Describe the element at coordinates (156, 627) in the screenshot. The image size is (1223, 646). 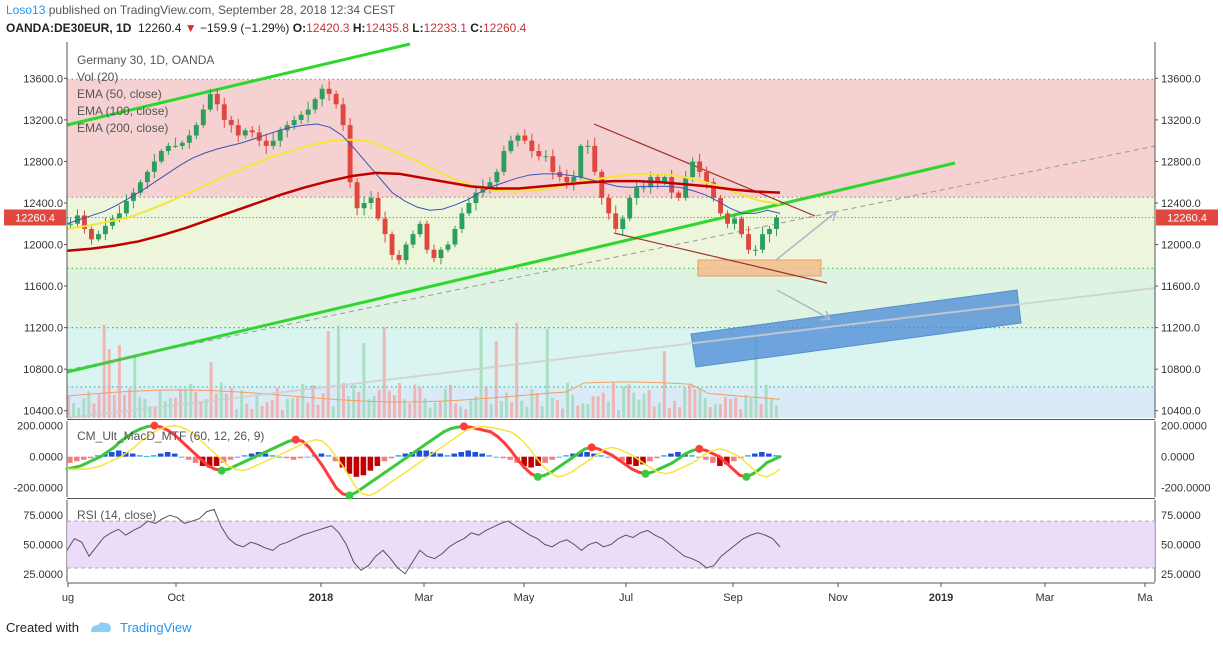
I see `footer-brand: TradingView` at that location.